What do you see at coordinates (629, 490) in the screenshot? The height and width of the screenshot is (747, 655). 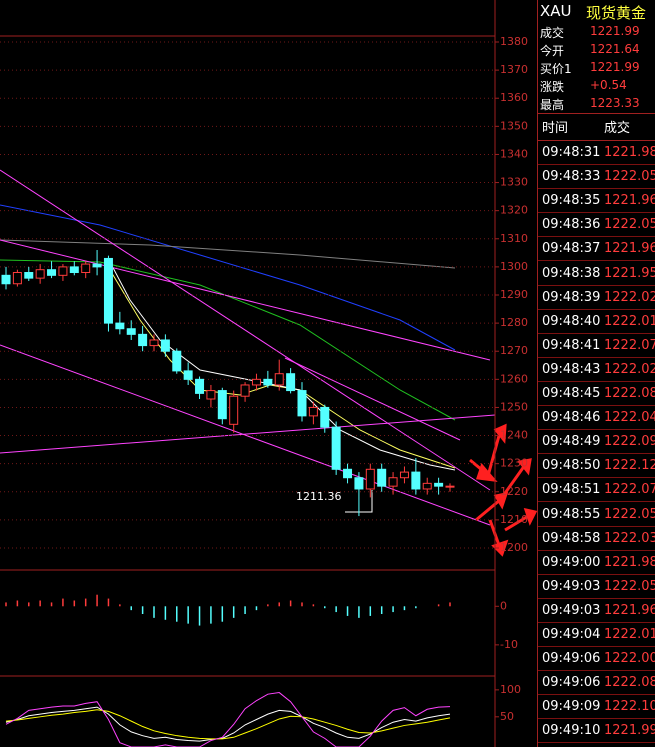 I see `trade-price: 1222.07` at bounding box center [629, 490].